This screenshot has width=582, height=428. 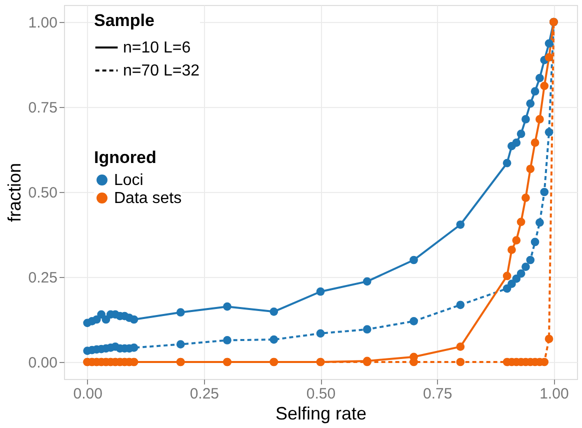 What do you see at coordinates (87, 394) in the screenshot?
I see `x-tick-label: 0.00` at bounding box center [87, 394].